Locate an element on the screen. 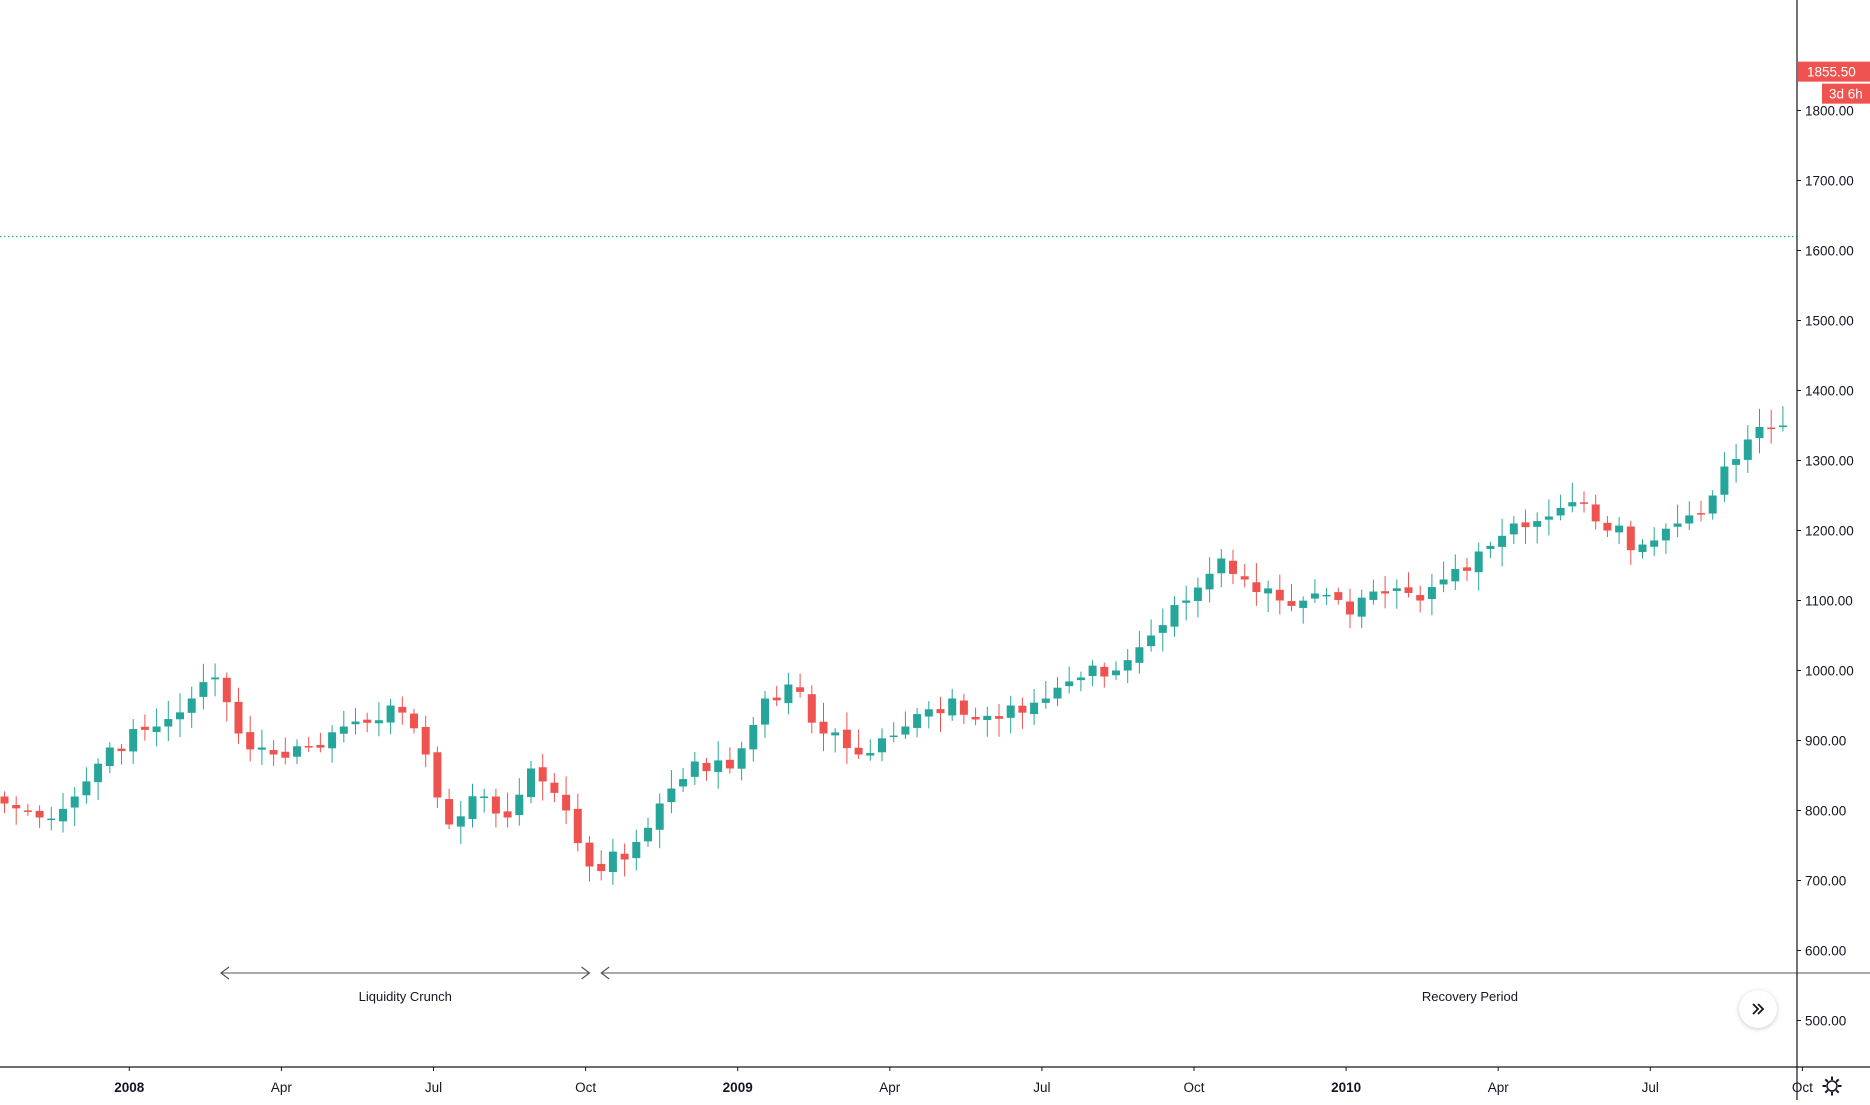 Image resolution: width=1870 pixels, height=1105 pixels. price-tick-label: 900.00 is located at coordinates (1825, 741).